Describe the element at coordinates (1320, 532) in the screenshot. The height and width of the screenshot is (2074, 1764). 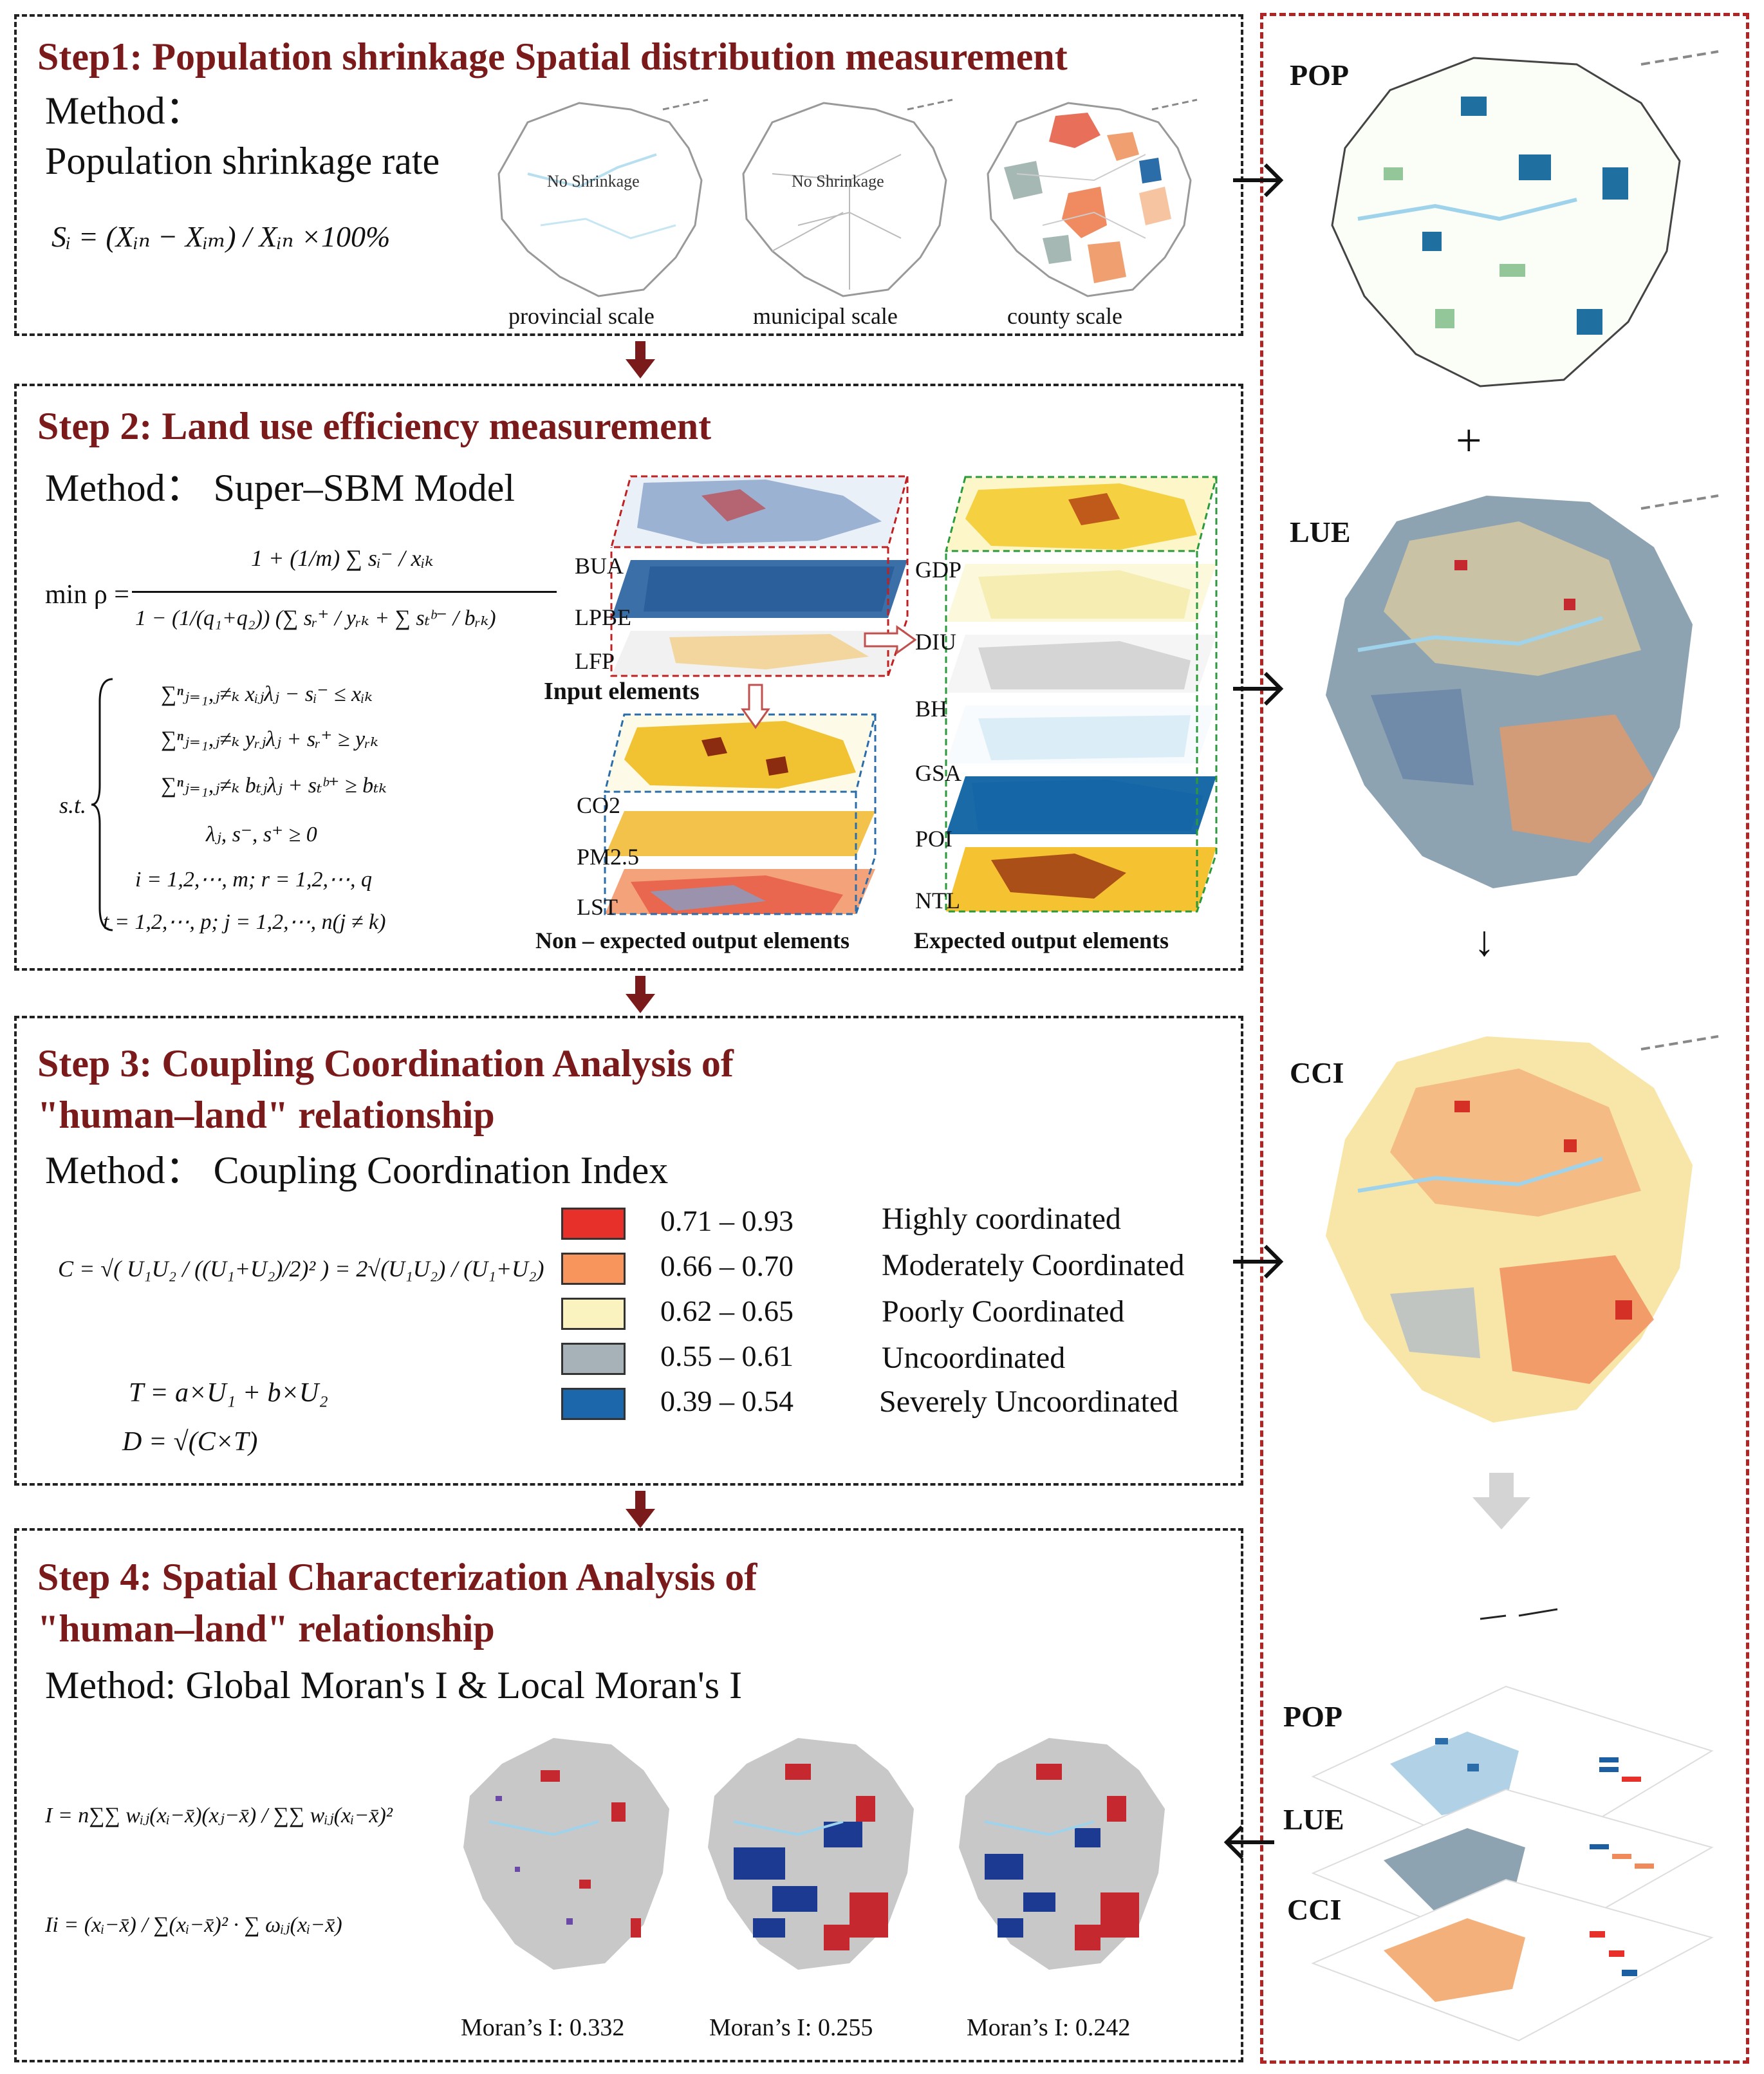
I see `side-label-lue: LUE` at that location.